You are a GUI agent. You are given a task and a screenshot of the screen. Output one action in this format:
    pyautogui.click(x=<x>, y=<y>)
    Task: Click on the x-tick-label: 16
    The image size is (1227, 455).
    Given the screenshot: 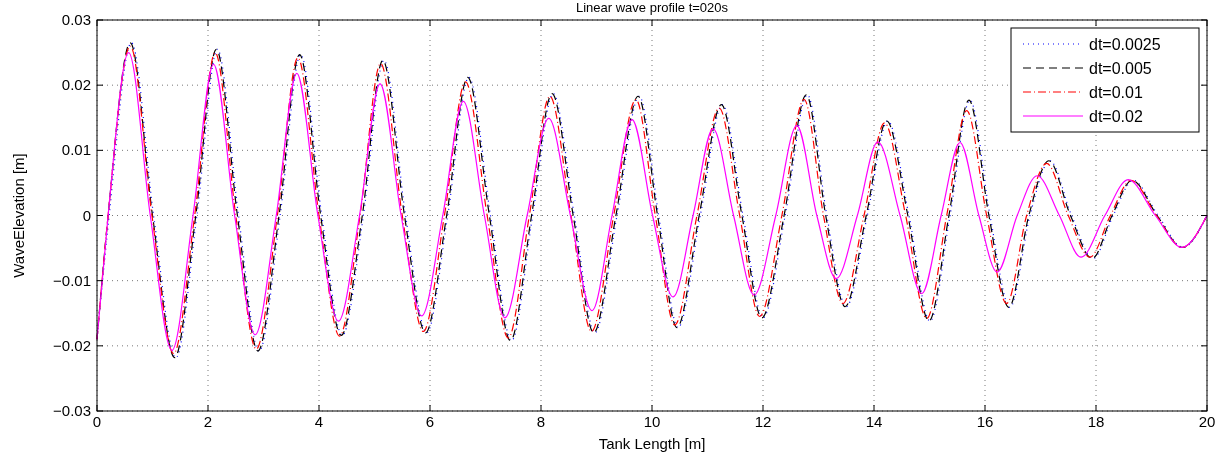 What is the action you would take?
    pyautogui.click(x=985, y=421)
    